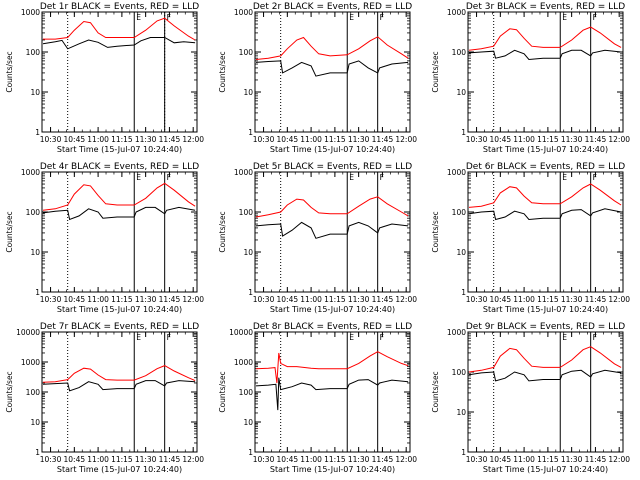  Describe the element at coordinates (332, 7) in the screenshot. I see `chart-title: Det 2r BLACK = Events, RED = LLD` at that location.